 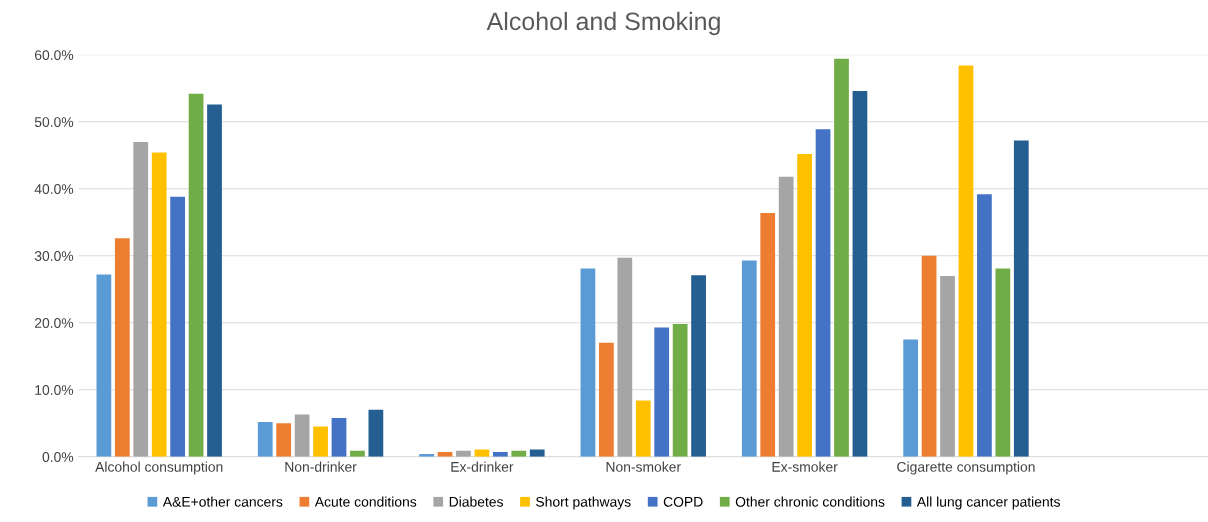 What do you see at coordinates (58, 457) in the screenshot?
I see `y-tick-label: 0.0%` at bounding box center [58, 457].